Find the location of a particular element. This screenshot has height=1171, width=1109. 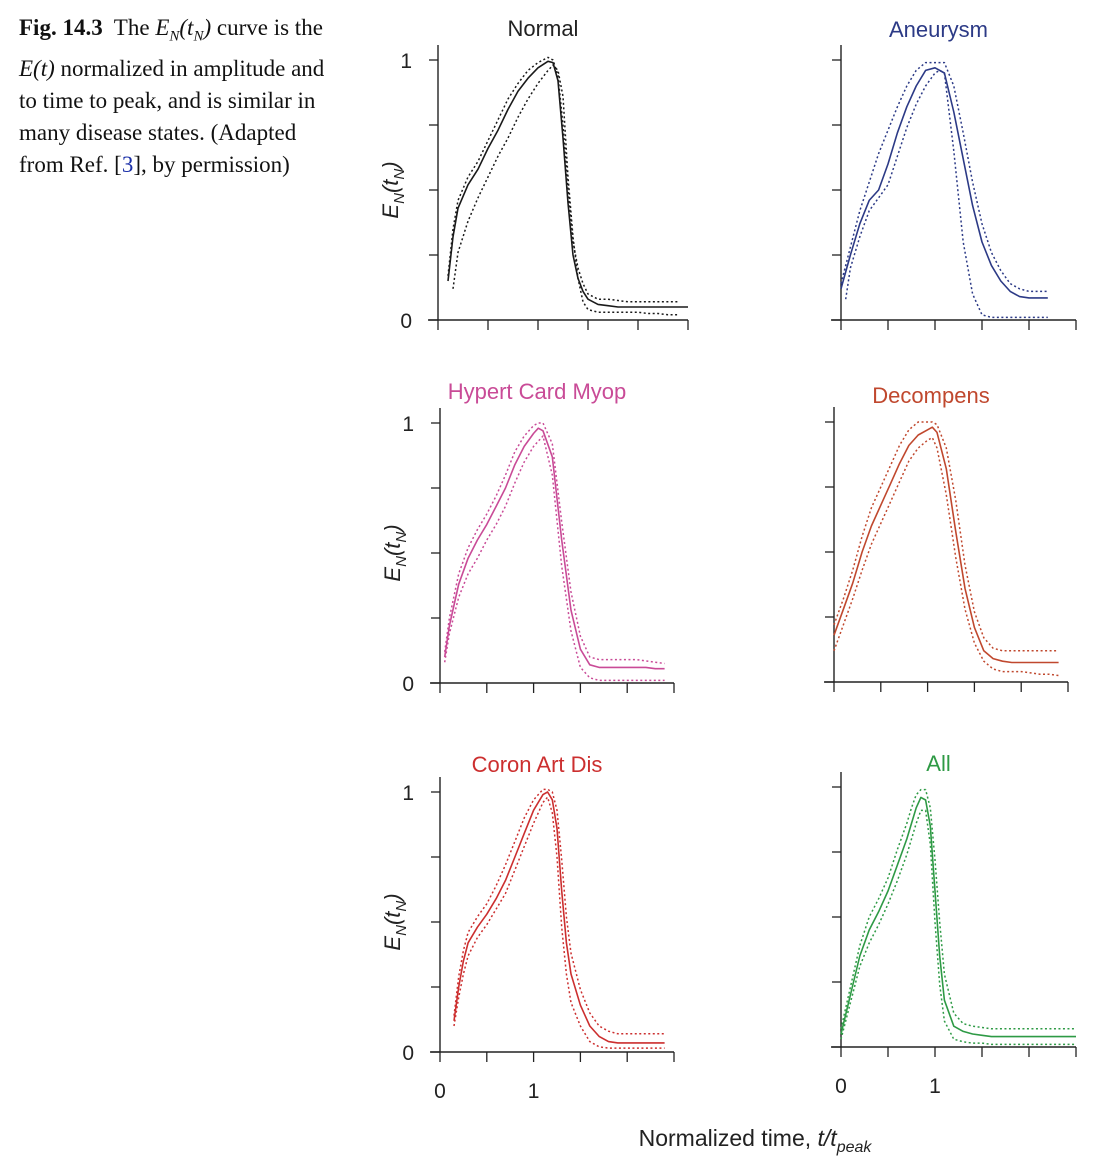

chart-panel-4: Decompens is located at coordinates (946, 537).